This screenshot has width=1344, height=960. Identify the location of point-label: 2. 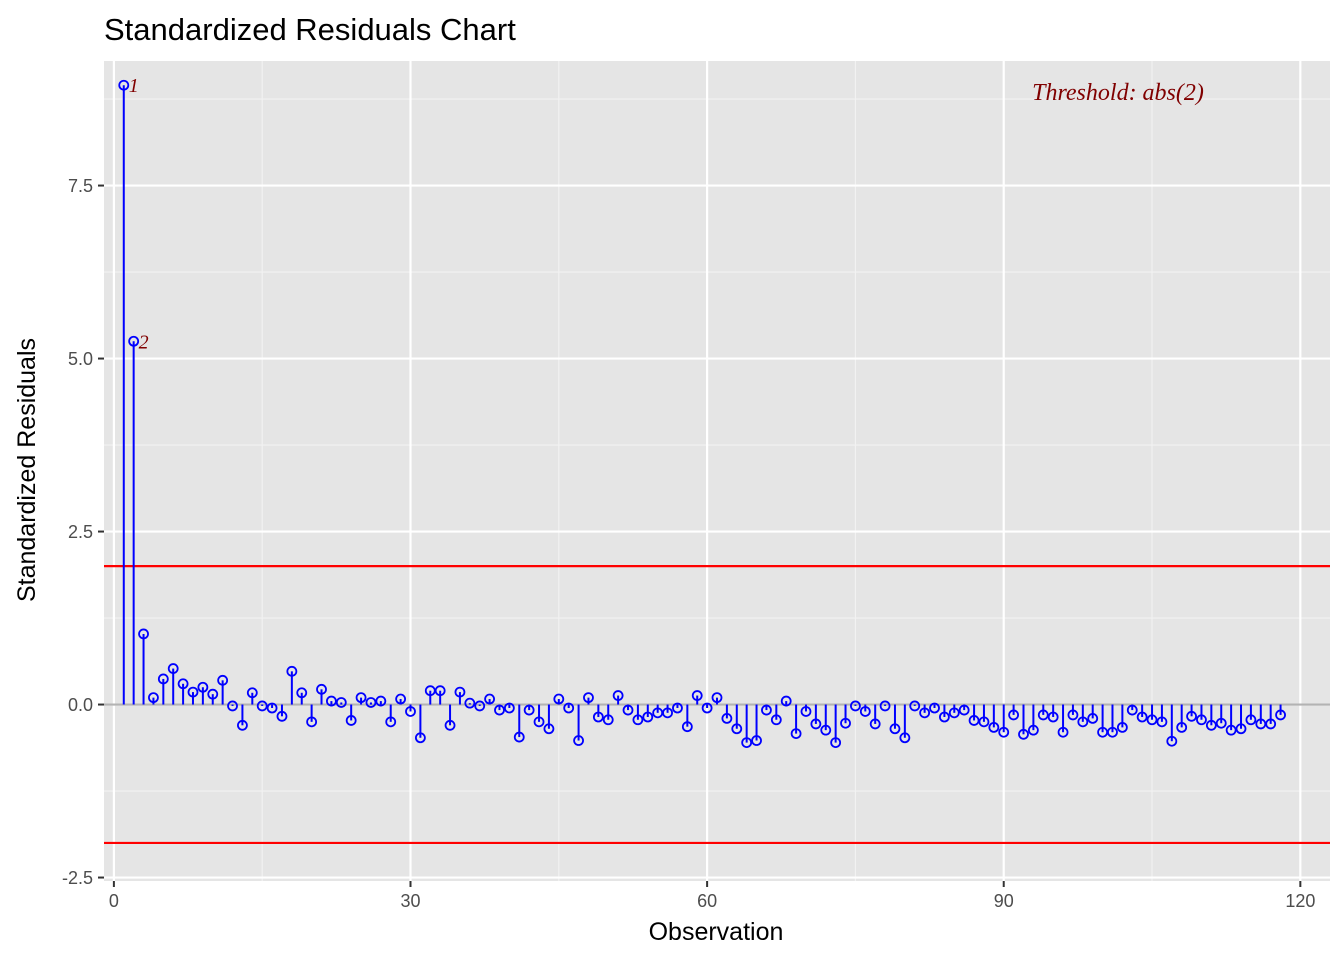
(144, 342).